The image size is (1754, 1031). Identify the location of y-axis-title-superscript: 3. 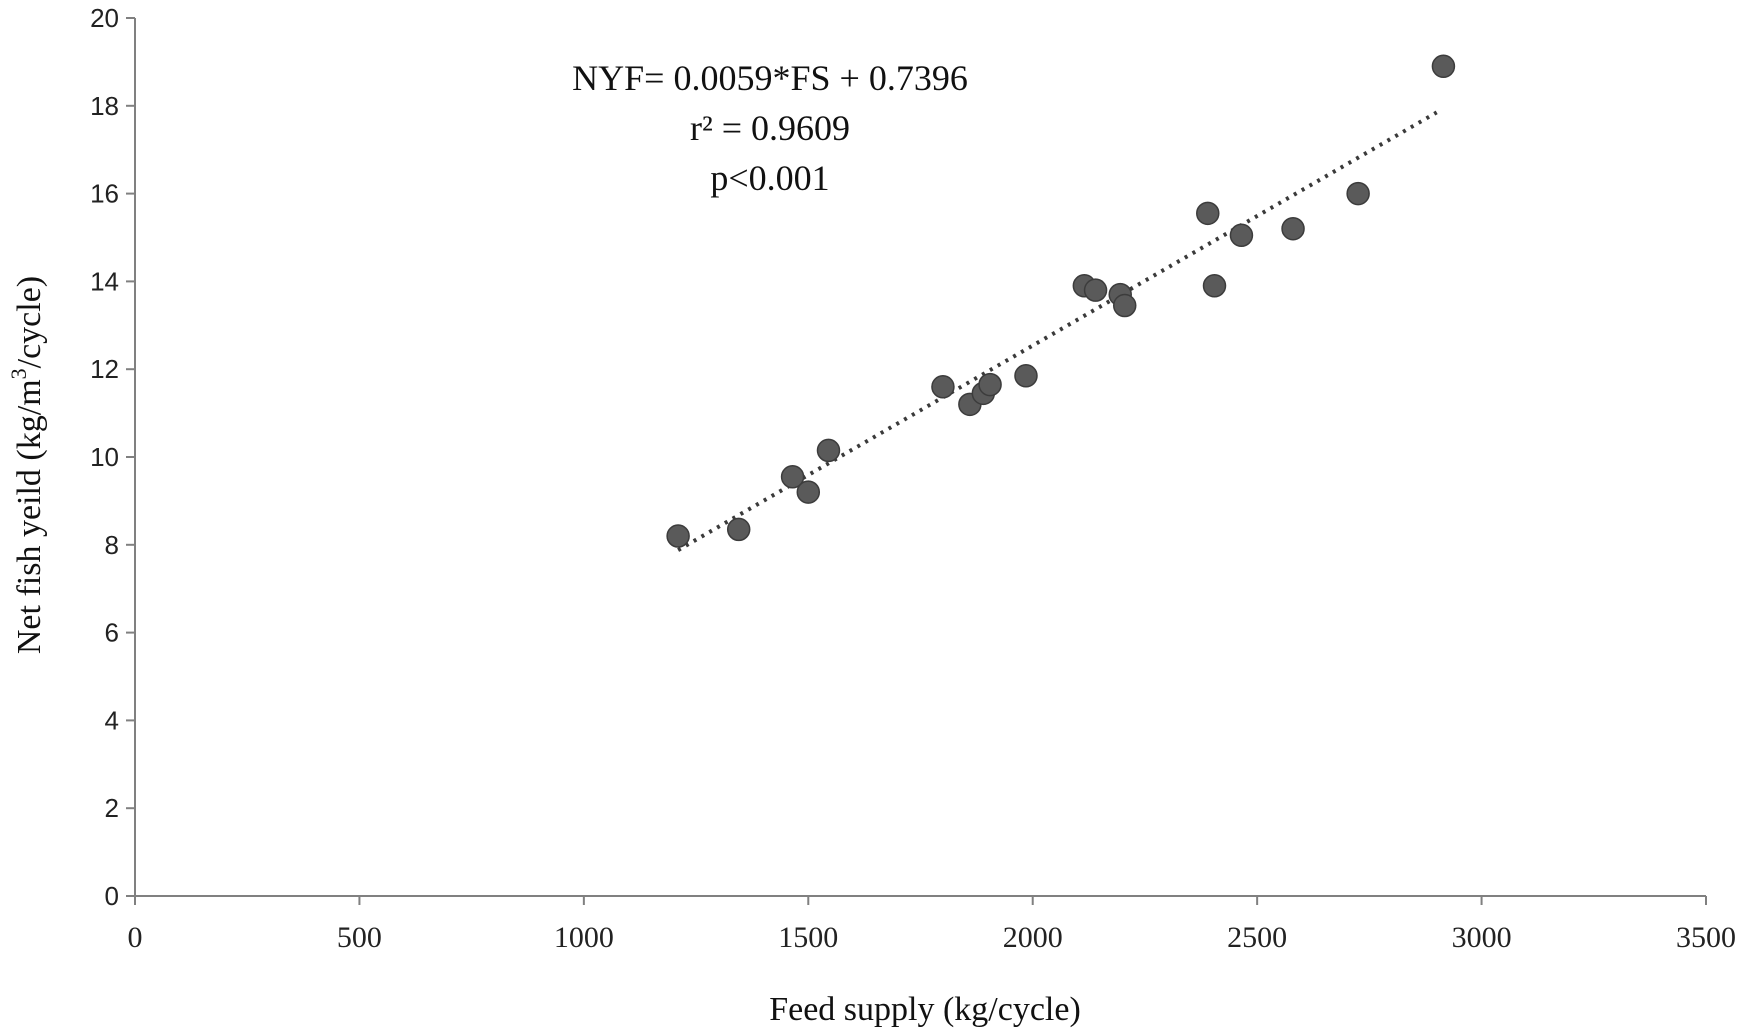
(18, 373).